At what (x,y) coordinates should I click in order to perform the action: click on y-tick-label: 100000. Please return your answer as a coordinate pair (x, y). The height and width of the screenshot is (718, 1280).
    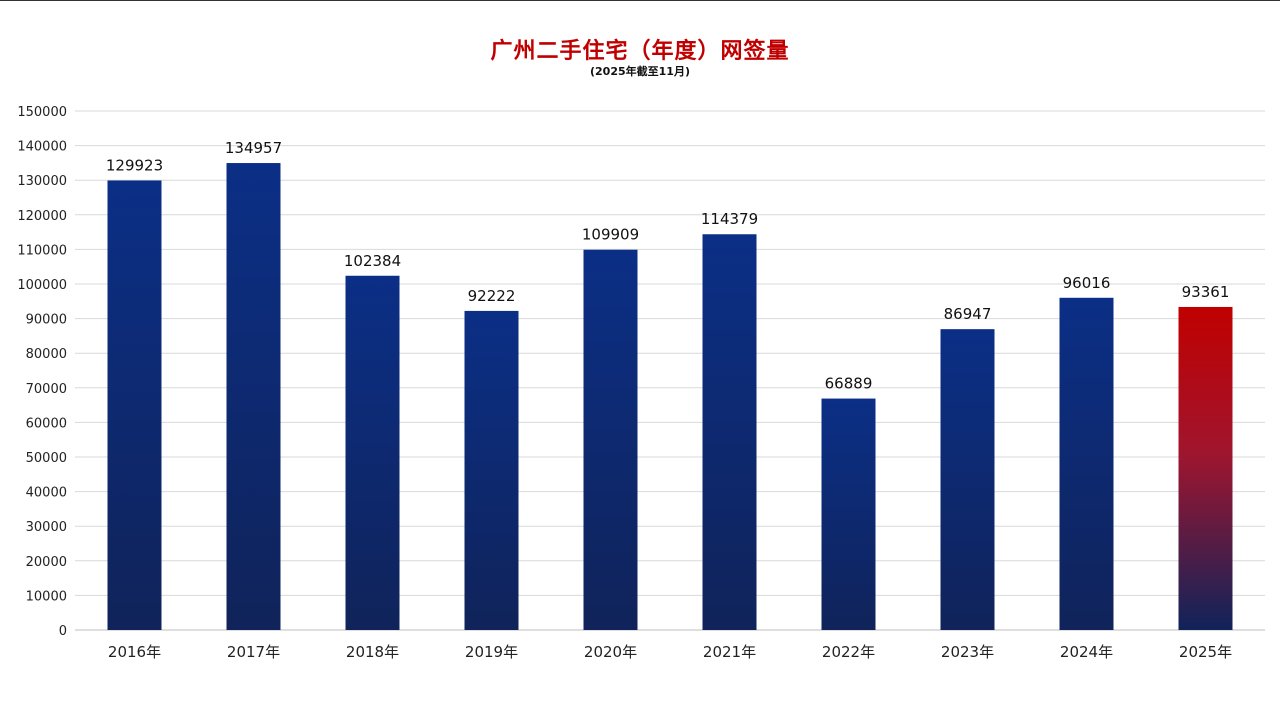
    Looking at the image, I should click on (42, 285).